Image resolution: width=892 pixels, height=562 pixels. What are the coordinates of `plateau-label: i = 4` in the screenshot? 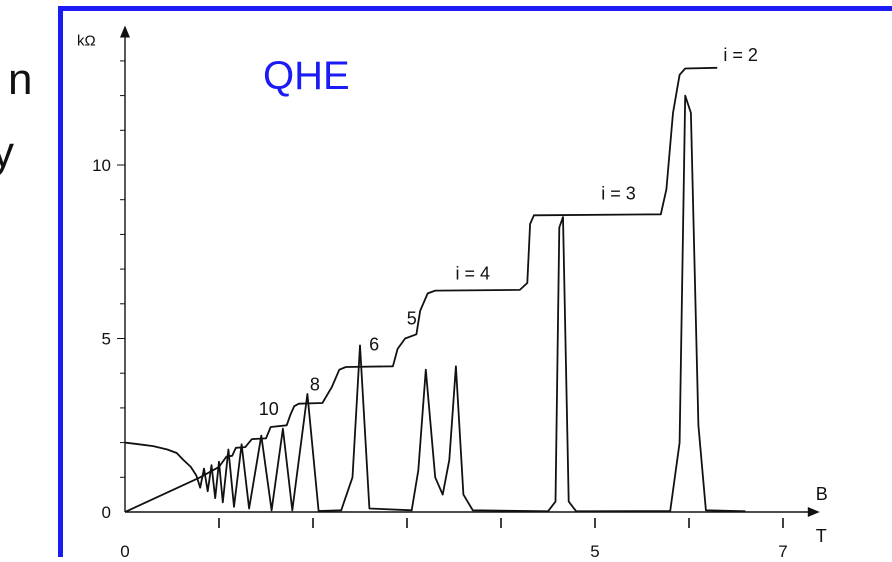 It's located at (473, 274).